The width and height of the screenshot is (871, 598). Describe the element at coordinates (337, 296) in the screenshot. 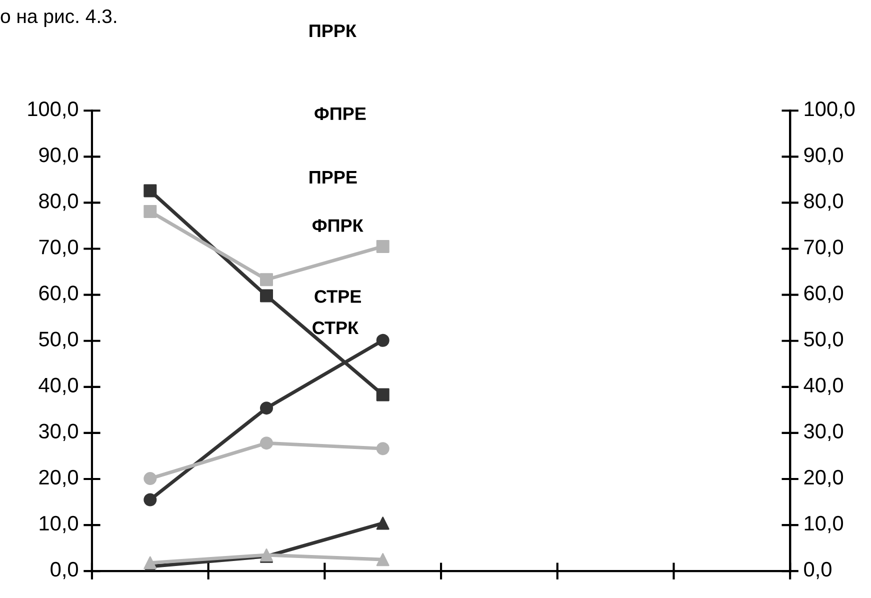

I see `annotation: СТРЕ` at that location.